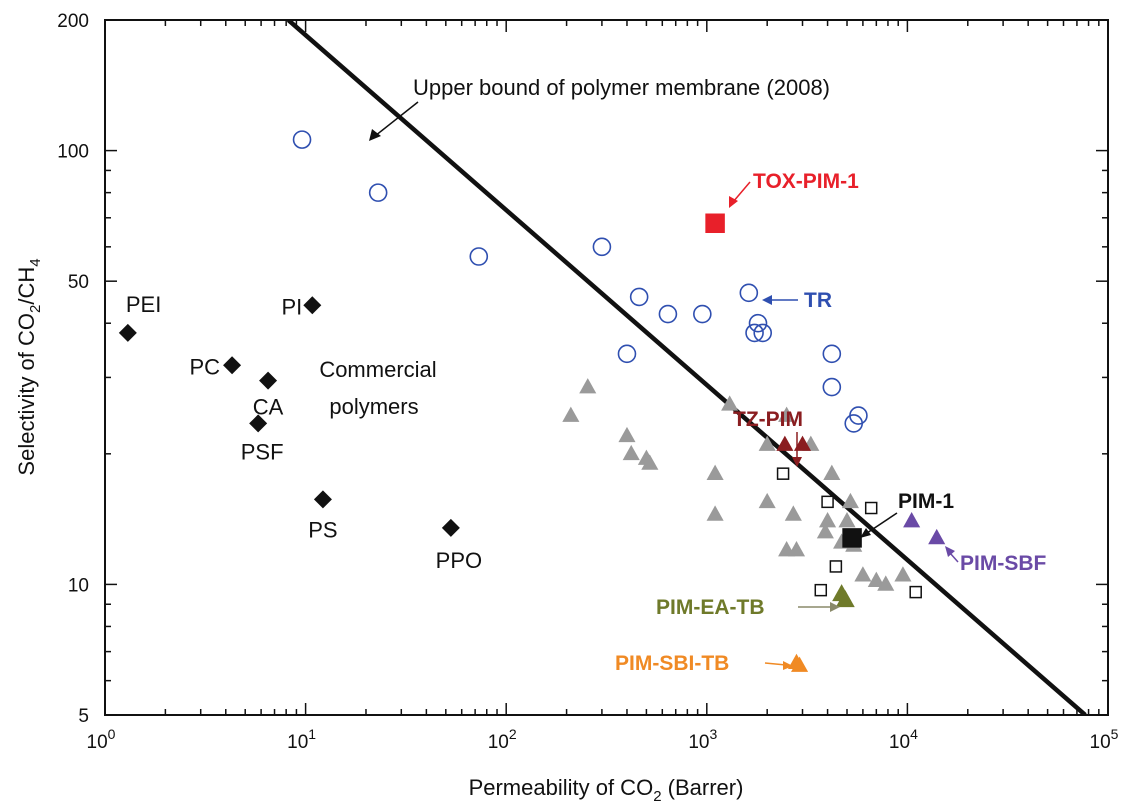  What do you see at coordinates (835, 607) in the screenshot?
I see `pim-ea-tb-arrowhead` at bounding box center [835, 607].